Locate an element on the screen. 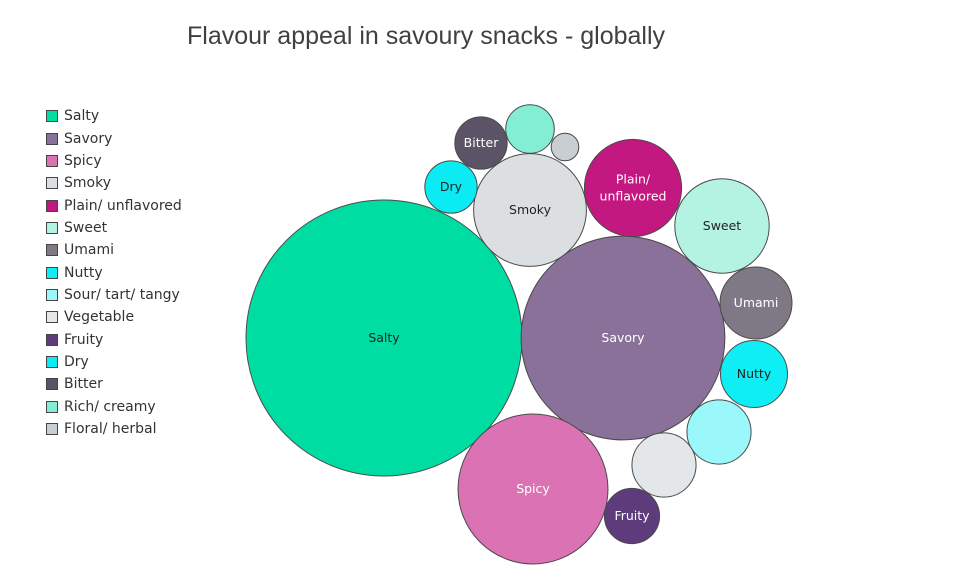 The width and height of the screenshot is (962, 587). bubble-label: Savory is located at coordinates (623, 337).